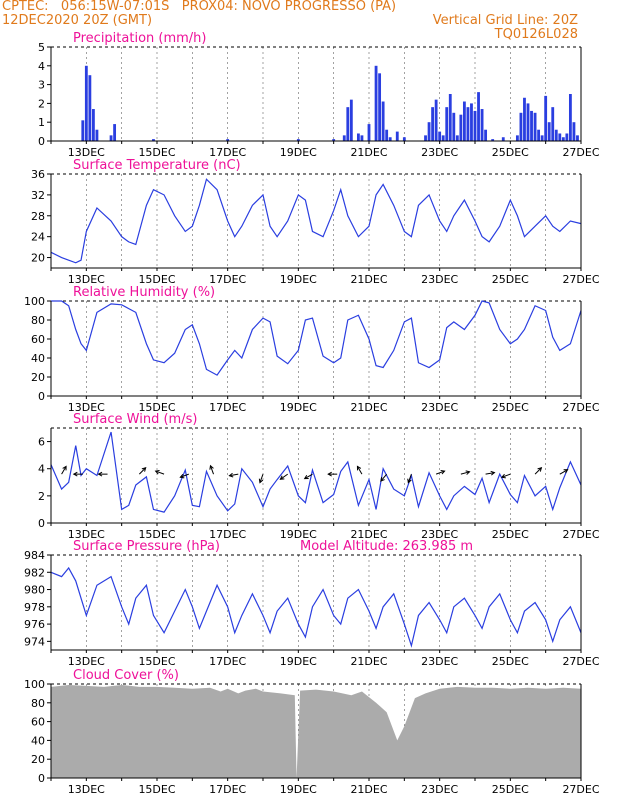  What do you see at coordinates (41, 523) in the screenshot?
I see `wind-ytick-label: 0` at bounding box center [41, 523].